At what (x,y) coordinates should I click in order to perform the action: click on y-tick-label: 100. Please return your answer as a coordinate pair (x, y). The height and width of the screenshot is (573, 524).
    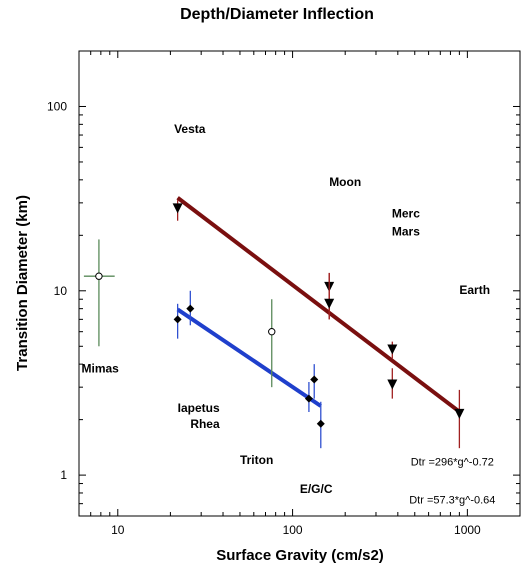
    Looking at the image, I should click on (57, 106).